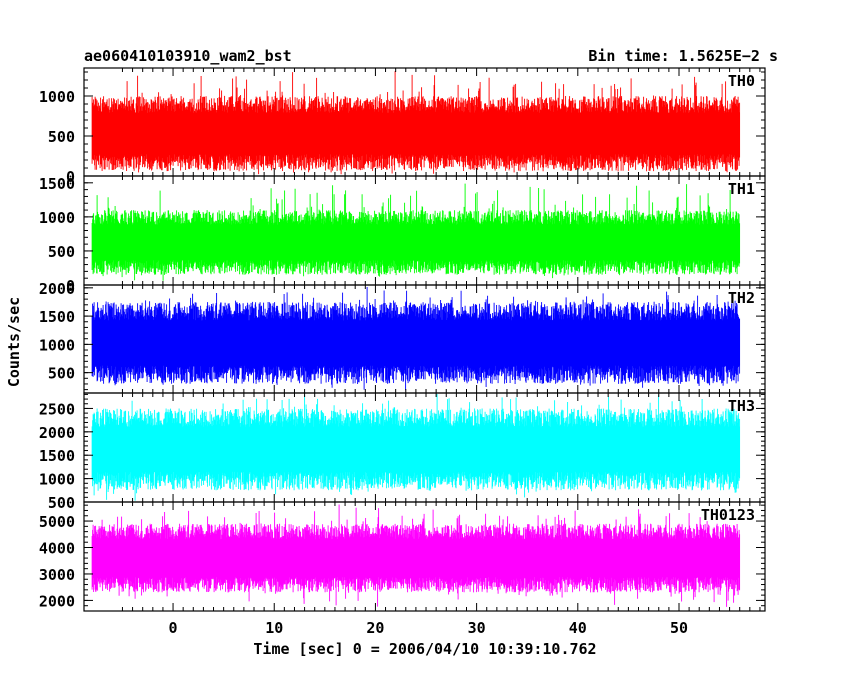  Describe the element at coordinates (57, 549) in the screenshot. I see `y-tick-label: 4000` at that location.